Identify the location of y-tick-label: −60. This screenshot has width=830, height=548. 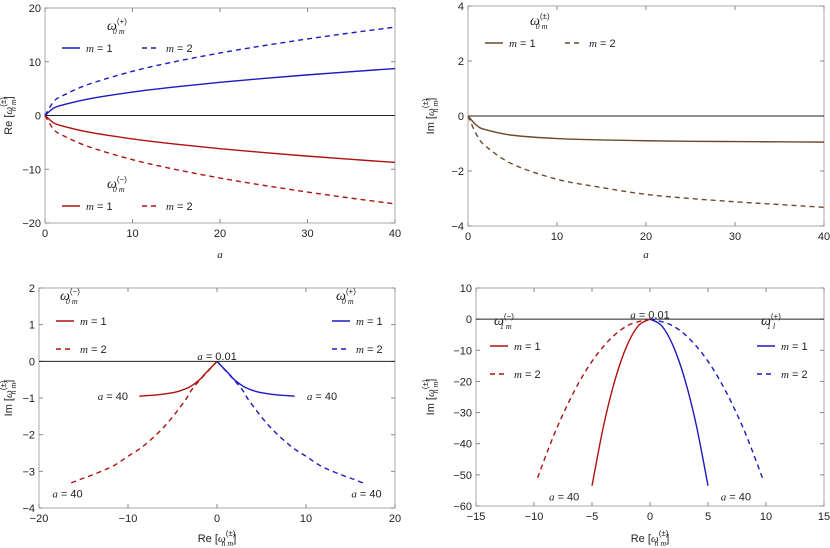
(462, 507).